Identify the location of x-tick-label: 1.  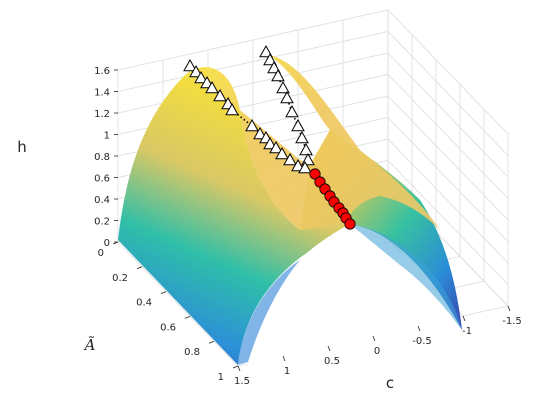
(221, 377).